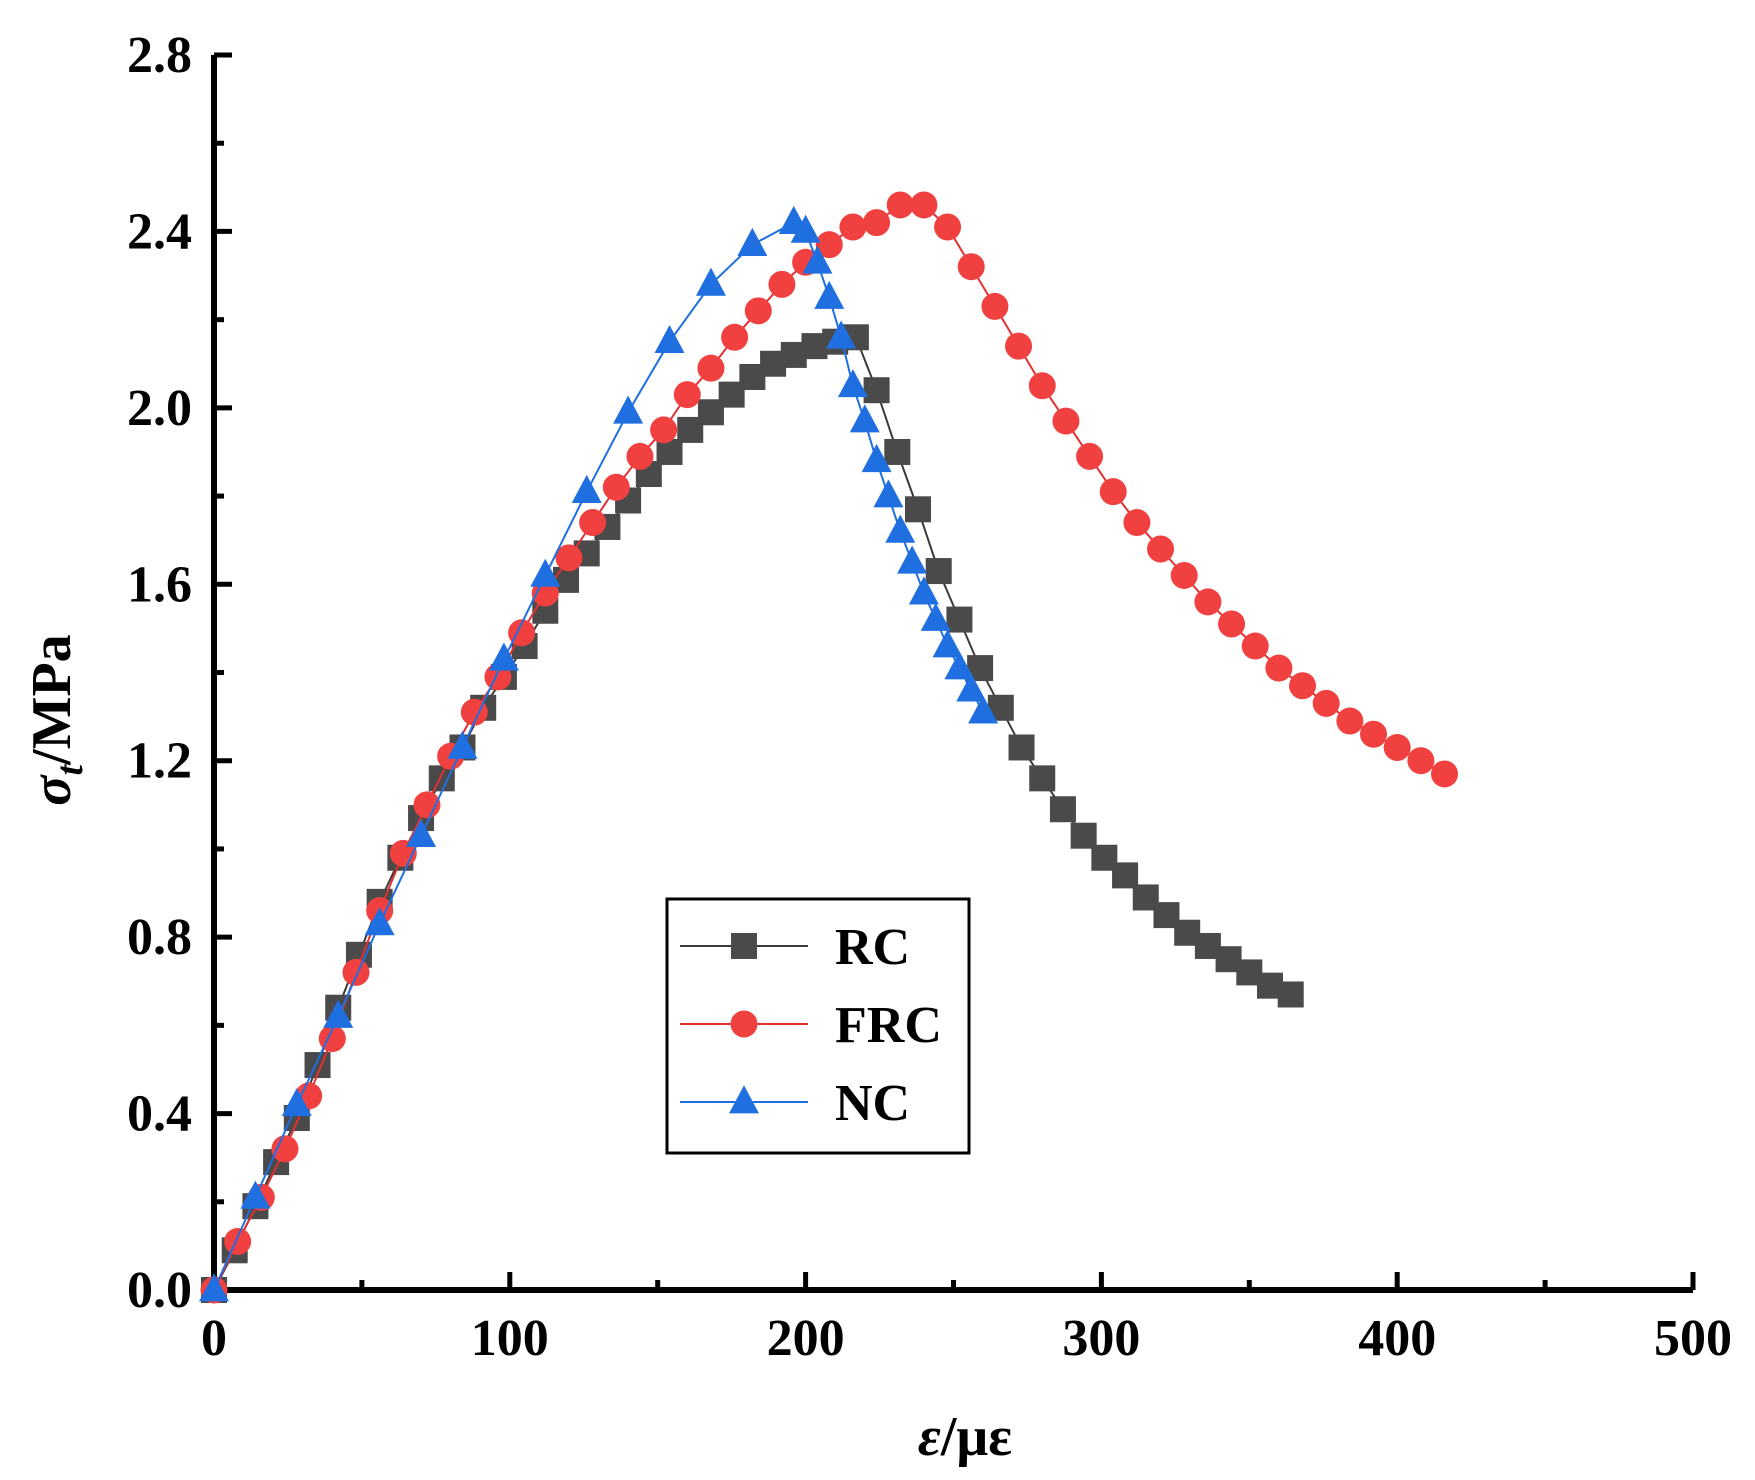 This screenshot has width=1755, height=1480. I want to click on legend-label-frc: FRC, so click(888, 1025).